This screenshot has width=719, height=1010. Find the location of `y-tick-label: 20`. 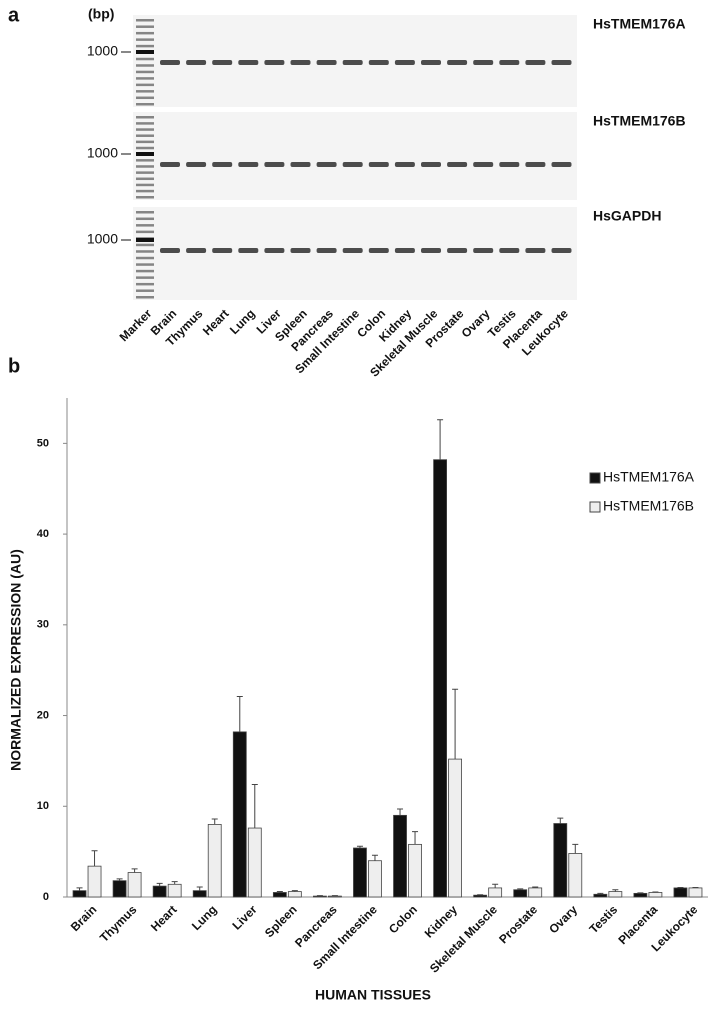

y-tick-label: 20 is located at coordinates (43, 715).